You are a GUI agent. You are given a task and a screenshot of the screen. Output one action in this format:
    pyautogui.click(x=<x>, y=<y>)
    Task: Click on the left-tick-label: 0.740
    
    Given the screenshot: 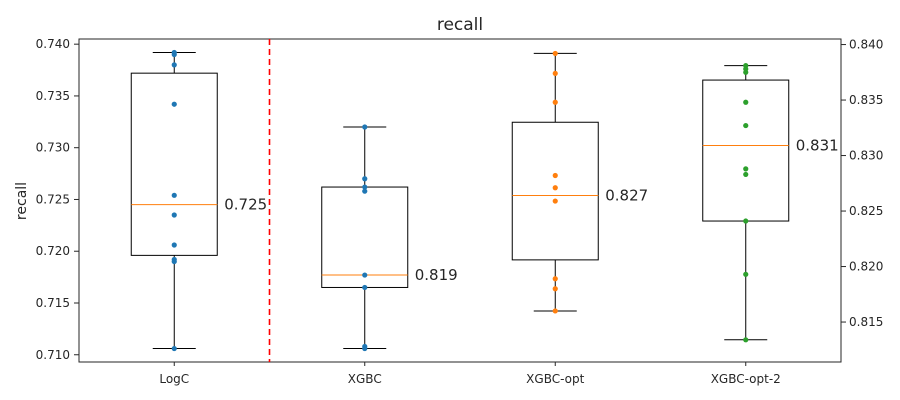 What is the action you would take?
    pyautogui.click(x=53, y=44)
    